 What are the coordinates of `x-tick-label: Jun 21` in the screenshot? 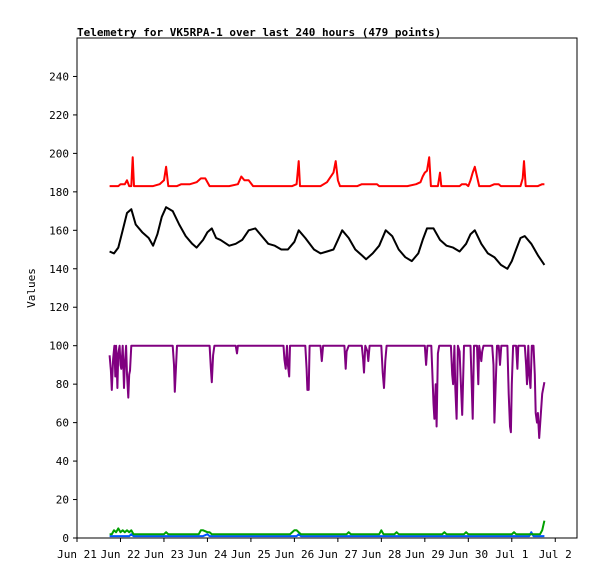 It's located at (77, 554).